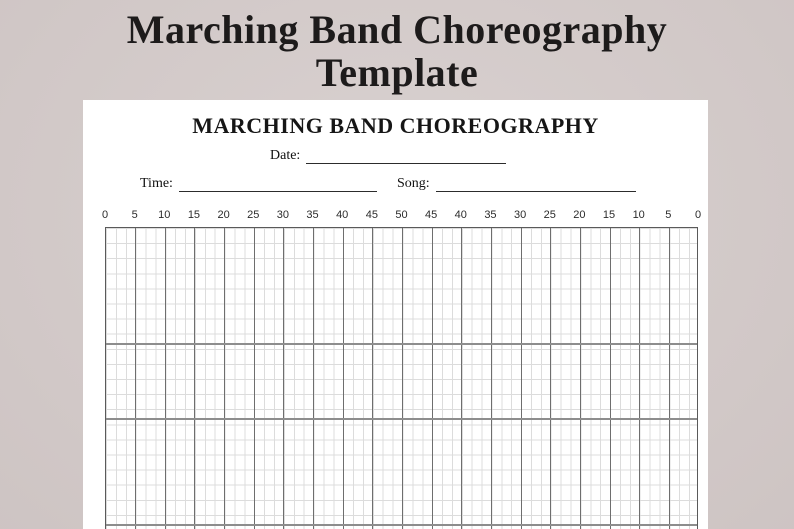 This screenshot has width=794, height=529. What do you see at coordinates (406, 157) in the screenshot?
I see `date-blank-line` at bounding box center [406, 157].